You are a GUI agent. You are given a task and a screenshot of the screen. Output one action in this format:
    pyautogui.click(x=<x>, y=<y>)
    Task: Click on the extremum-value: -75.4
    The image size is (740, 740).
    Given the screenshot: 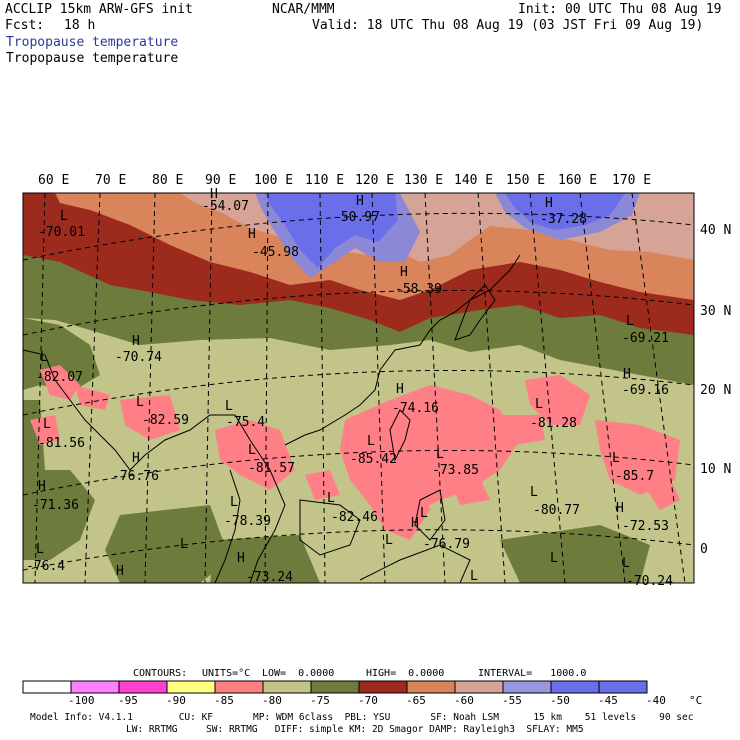 What is the action you would take?
    pyautogui.click(x=245, y=422)
    